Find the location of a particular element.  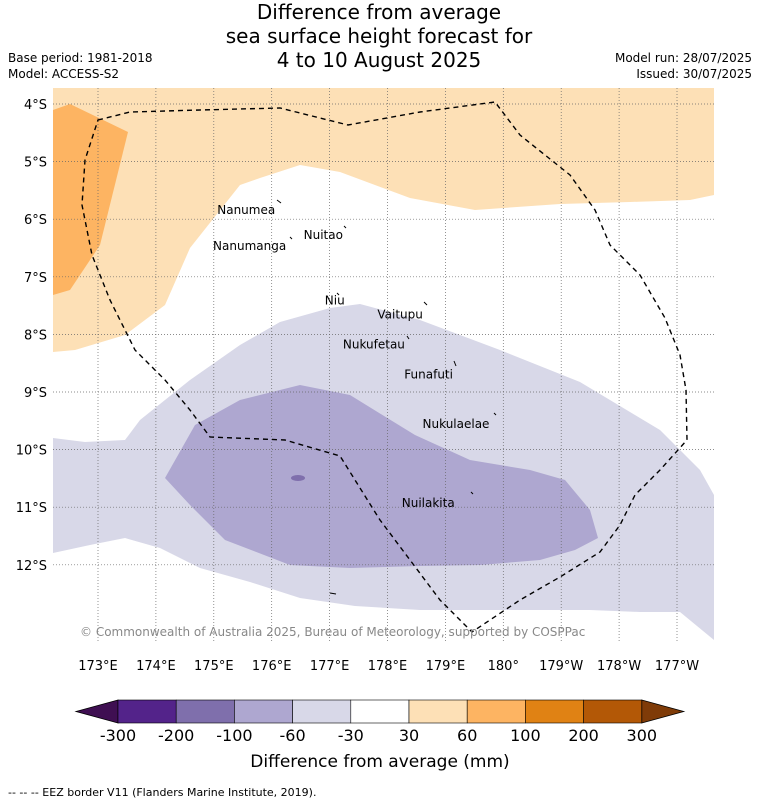

title-line-2: sea surface height forecast for is located at coordinates (379, 36).